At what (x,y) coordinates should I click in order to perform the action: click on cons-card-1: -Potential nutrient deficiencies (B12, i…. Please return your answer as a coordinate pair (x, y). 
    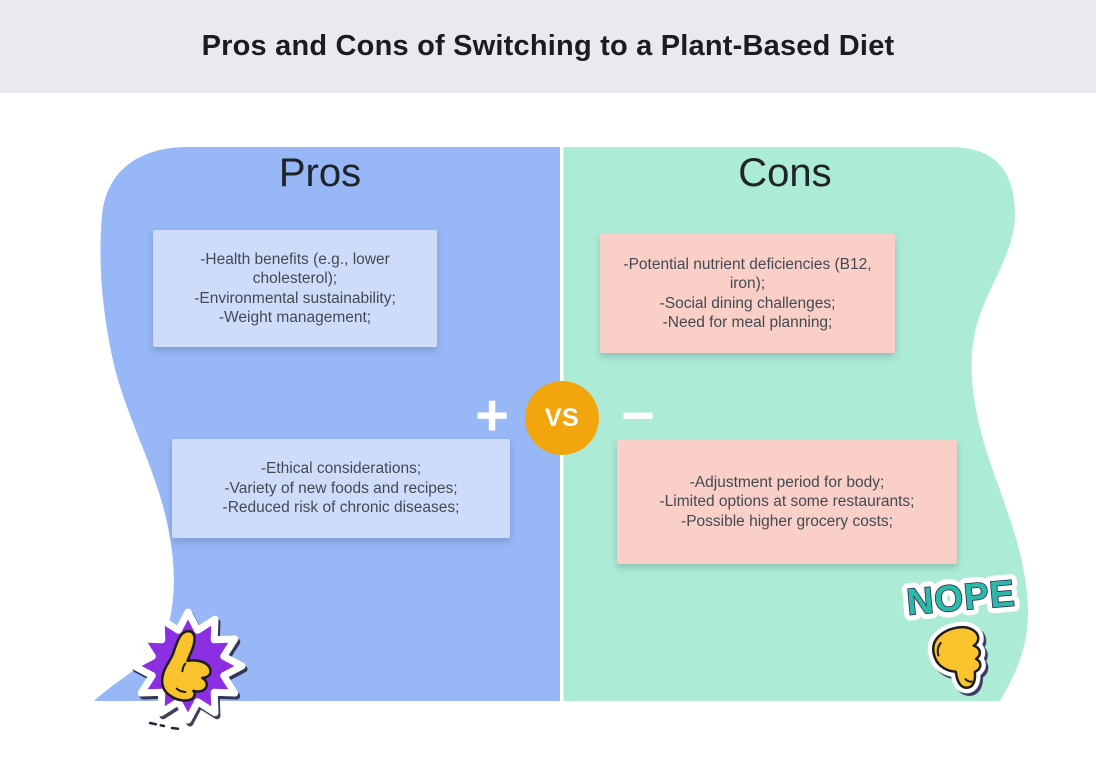
    Looking at the image, I should click on (747, 293).